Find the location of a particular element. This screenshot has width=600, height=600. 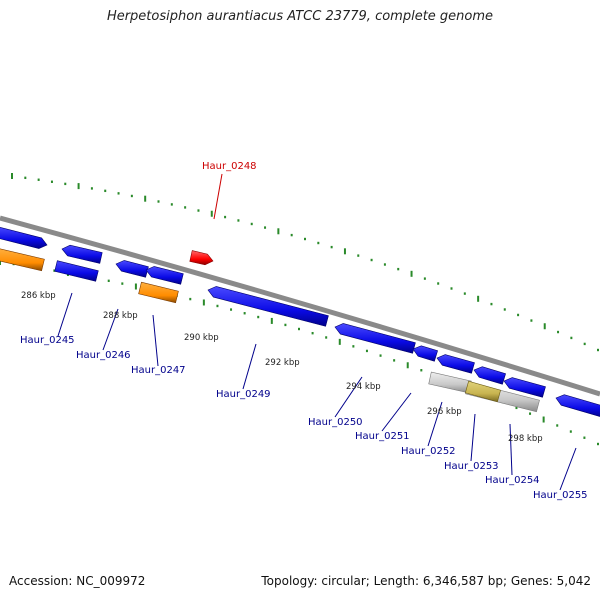

scale-label: 298 kbp is located at coordinates (525, 439).